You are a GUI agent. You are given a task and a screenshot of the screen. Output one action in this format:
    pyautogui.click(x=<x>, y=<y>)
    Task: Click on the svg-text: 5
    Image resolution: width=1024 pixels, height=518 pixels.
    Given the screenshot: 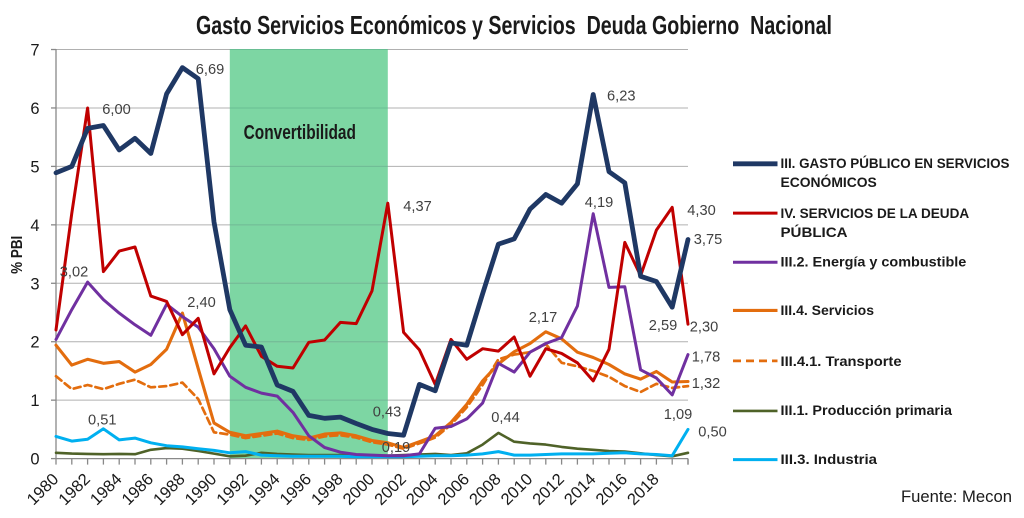 What is the action you would take?
    pyautogui.click(x=34, y=167)
    